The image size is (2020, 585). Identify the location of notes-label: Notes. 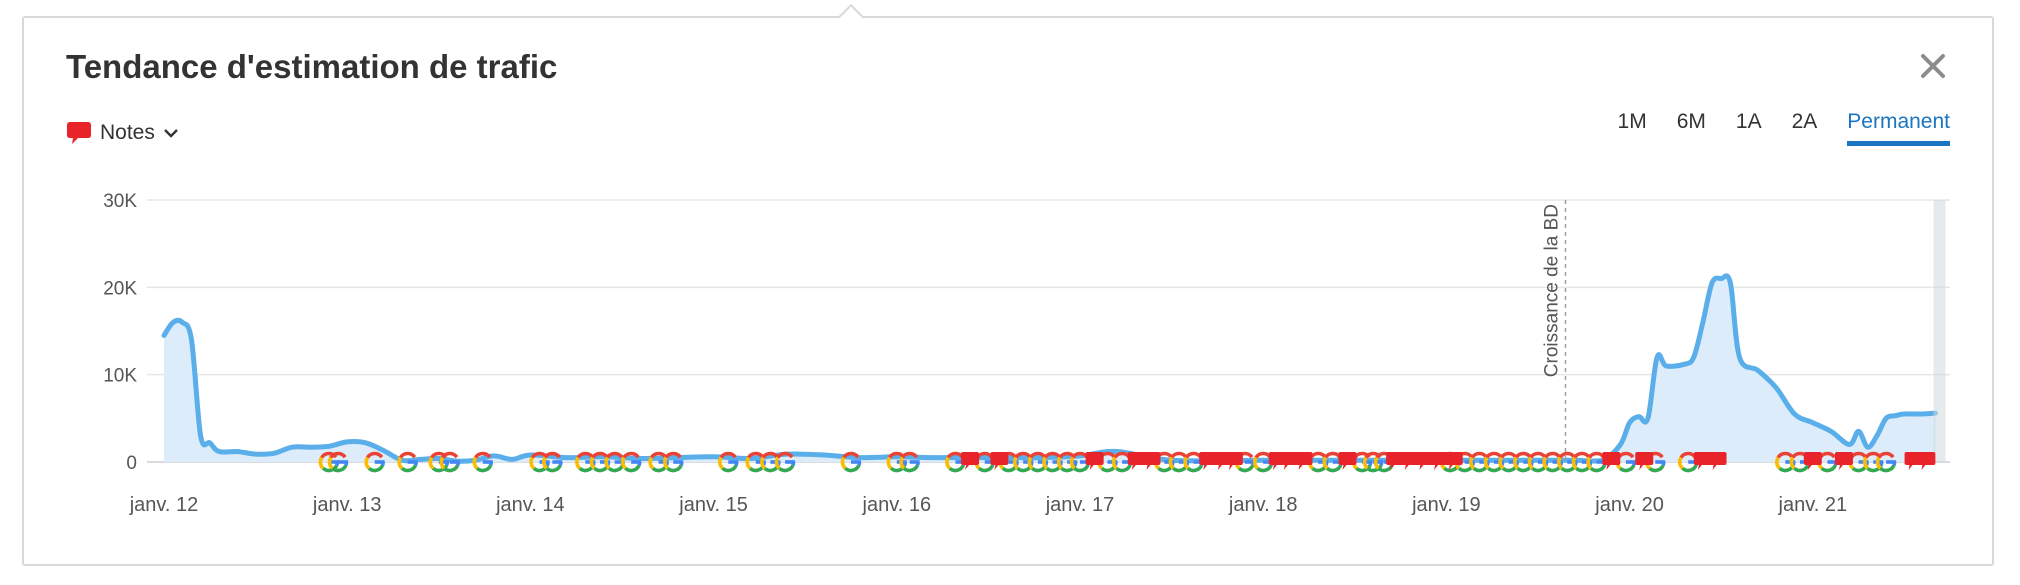
(127, 132).